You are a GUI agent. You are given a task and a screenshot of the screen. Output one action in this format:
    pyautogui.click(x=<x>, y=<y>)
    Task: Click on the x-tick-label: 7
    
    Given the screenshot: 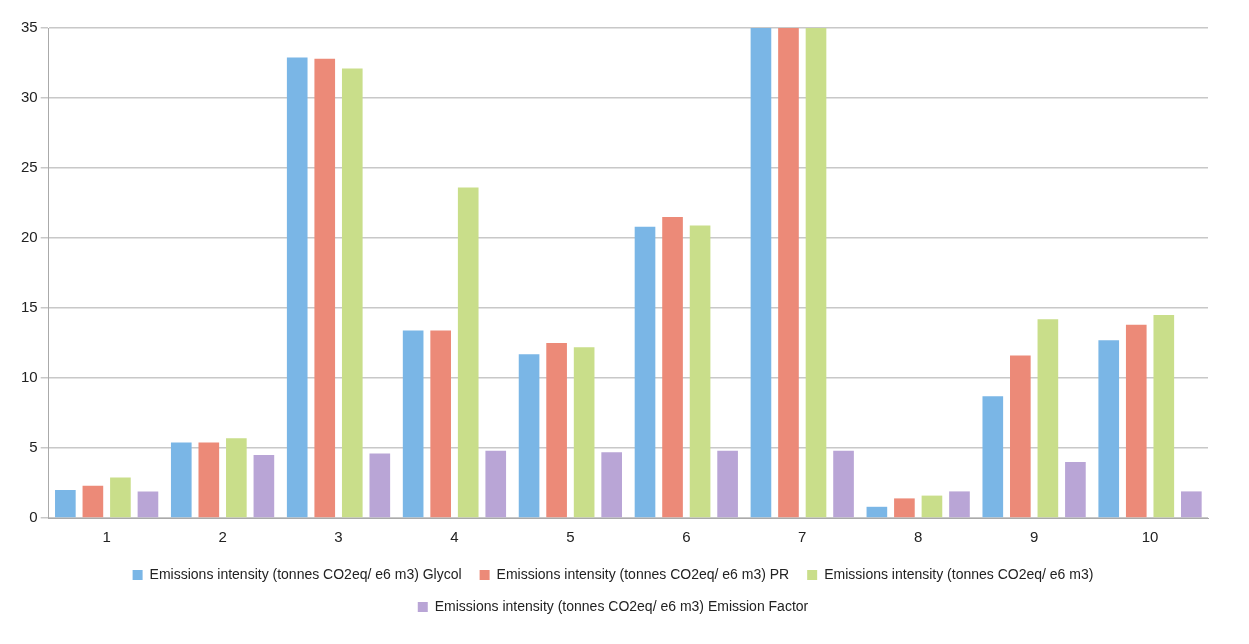 What is the action you would take?
    pyautogui.click(x=802, y=537)
    